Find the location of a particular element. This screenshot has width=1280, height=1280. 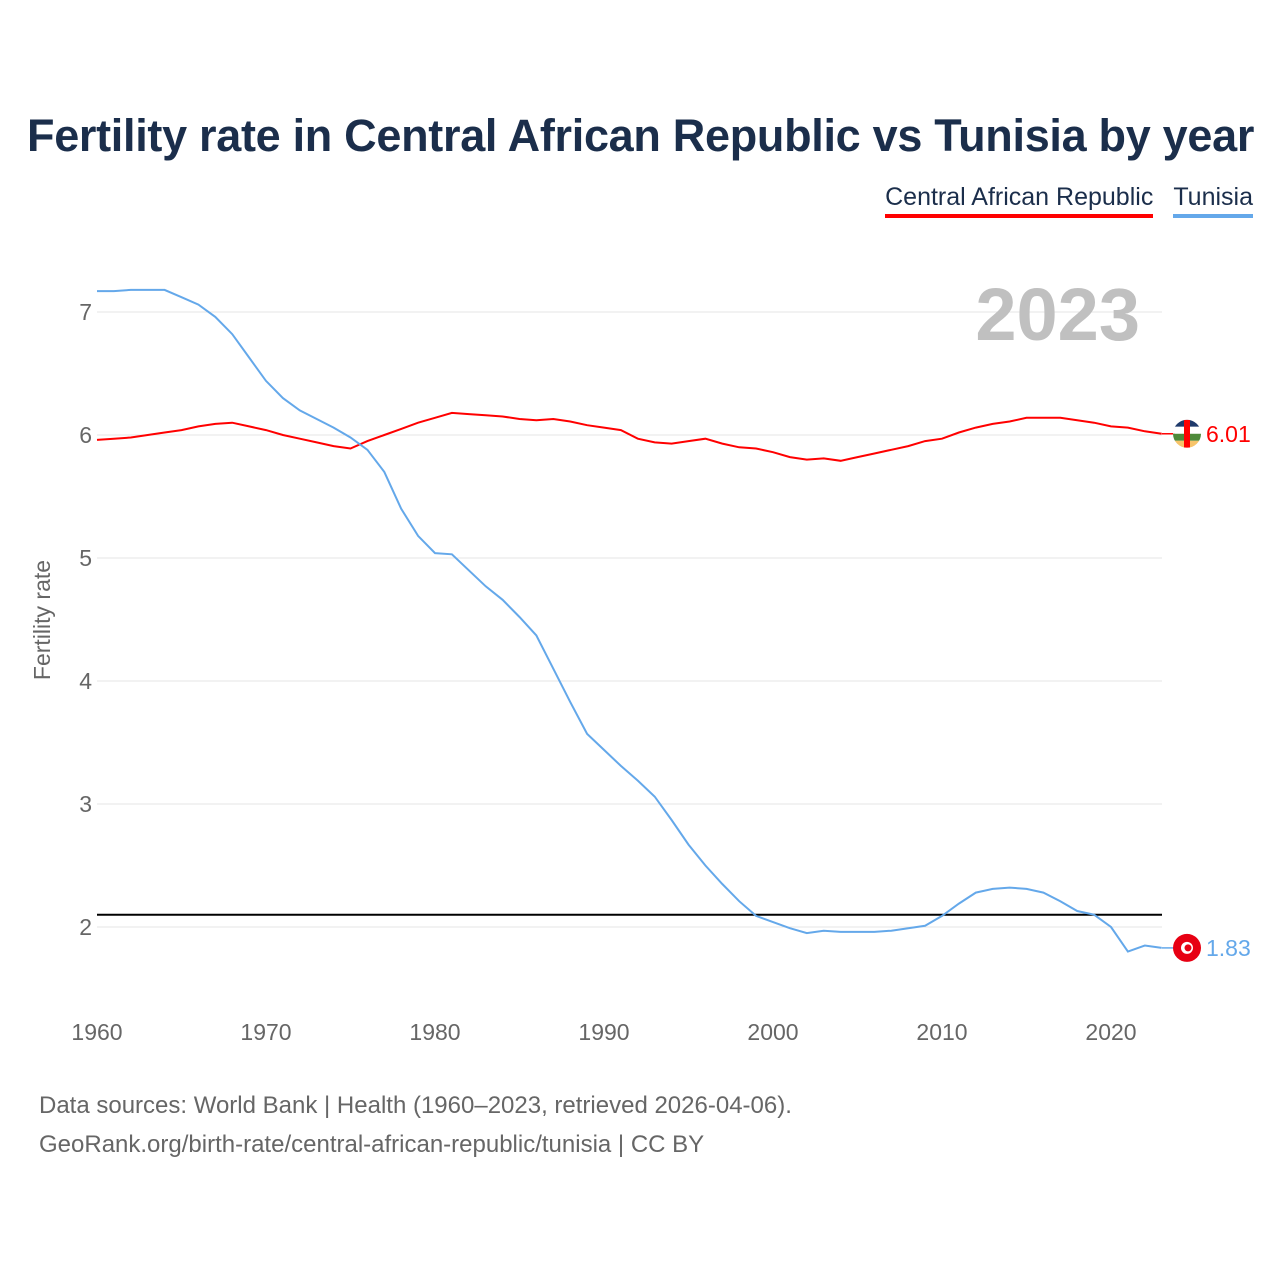

y-tick-label: 6 is located at coordinates (85, 435).